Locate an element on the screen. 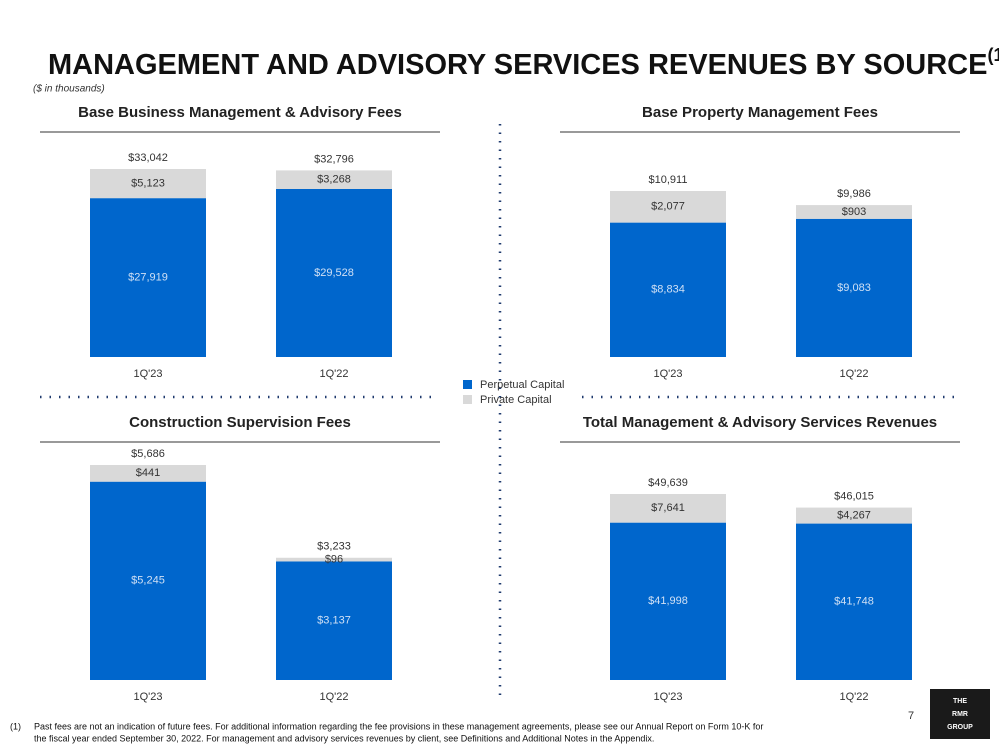  value-label: $41,998 is located at coordinates (668, 601).